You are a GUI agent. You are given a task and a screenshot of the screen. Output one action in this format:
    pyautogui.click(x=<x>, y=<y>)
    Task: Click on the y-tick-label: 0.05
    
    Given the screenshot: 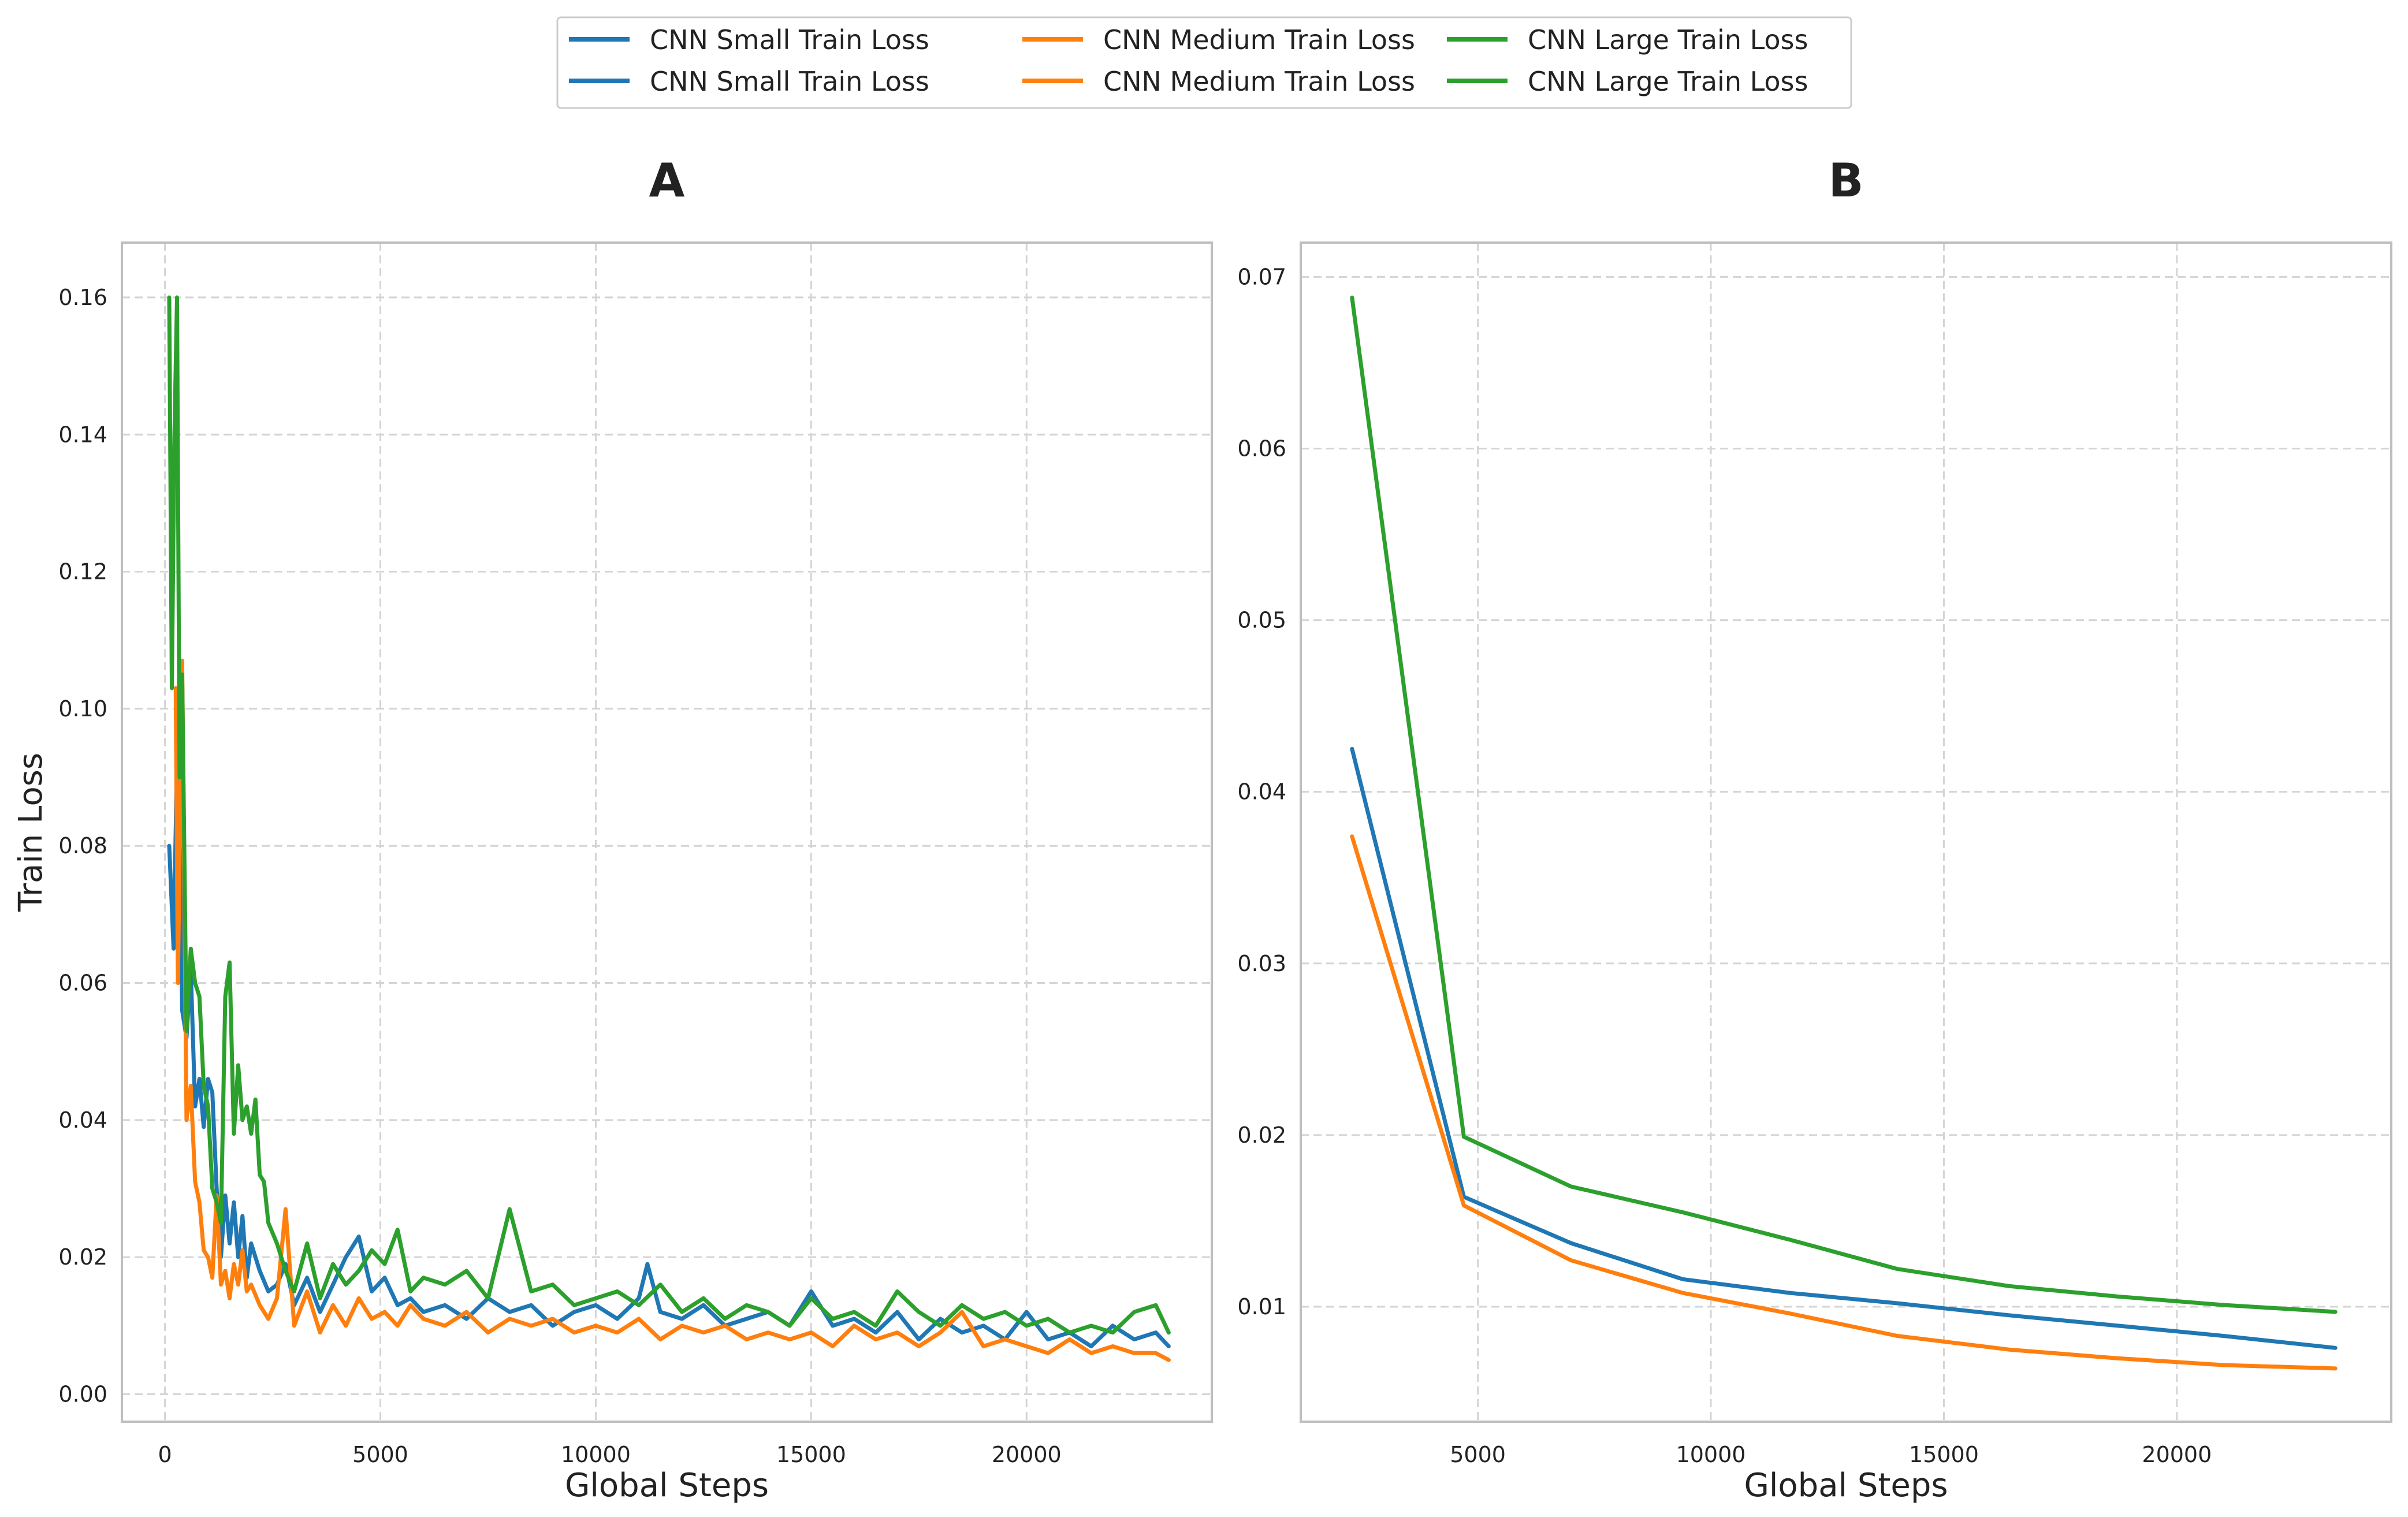 What is the action you would take?
    pyautogui.click(x=1261, y=620)
    